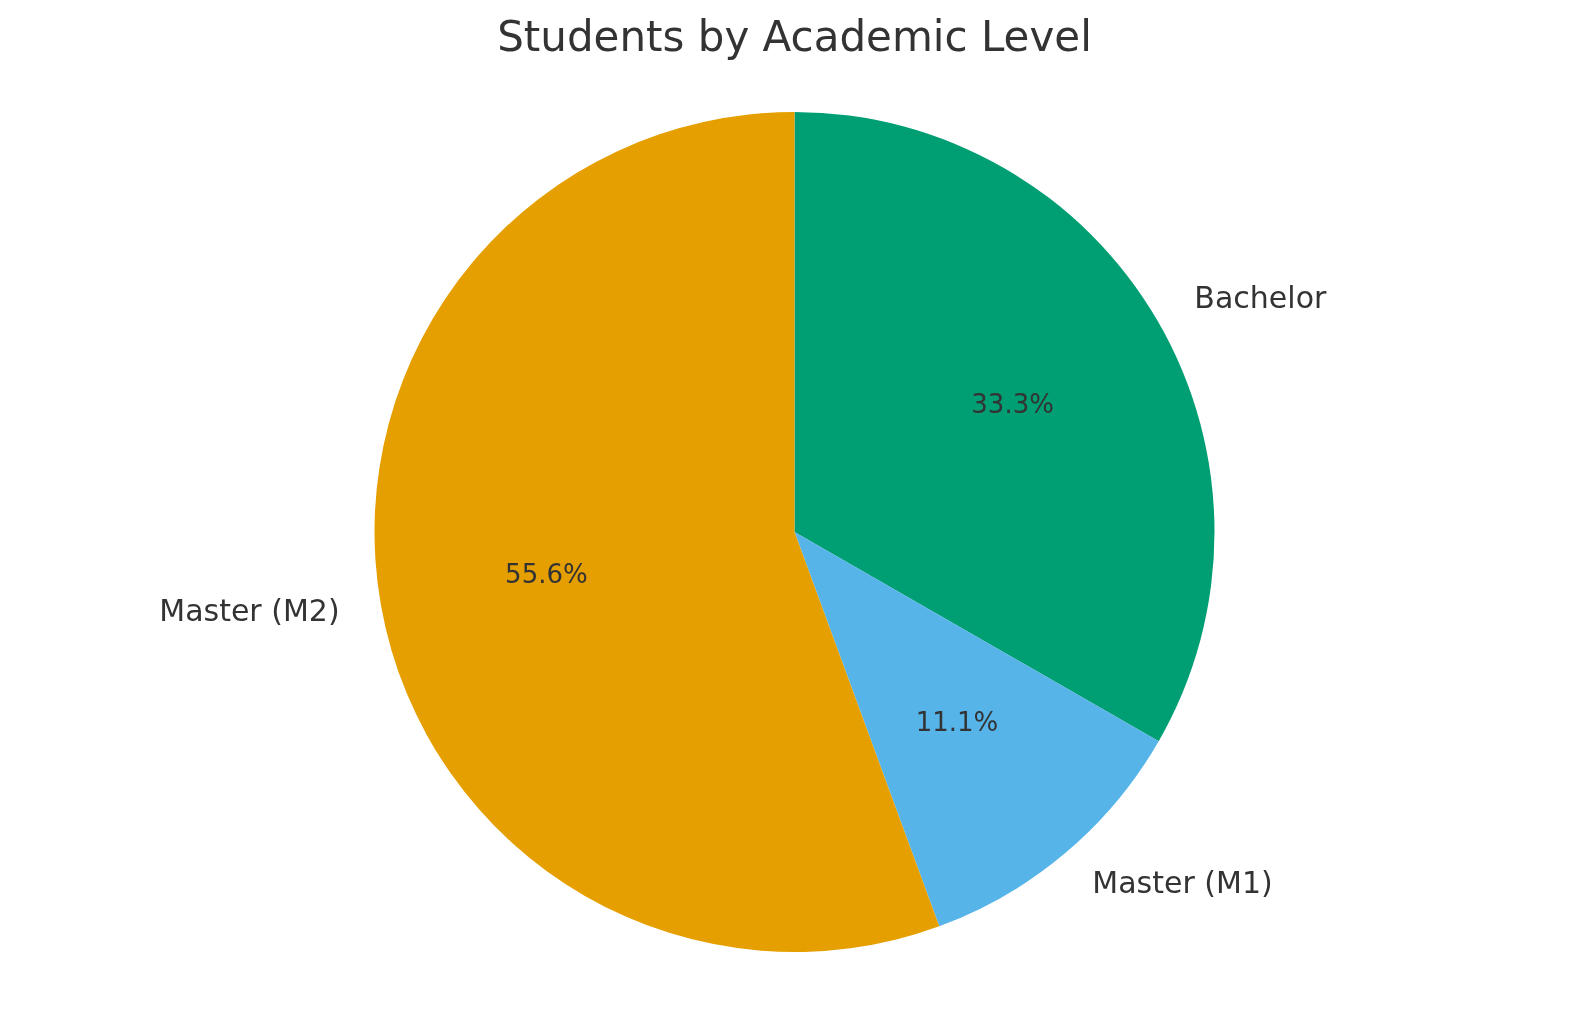 This screenshot has height=1014, width=1589. I want to click on data-label: 33.3%, so click(1012, 403).